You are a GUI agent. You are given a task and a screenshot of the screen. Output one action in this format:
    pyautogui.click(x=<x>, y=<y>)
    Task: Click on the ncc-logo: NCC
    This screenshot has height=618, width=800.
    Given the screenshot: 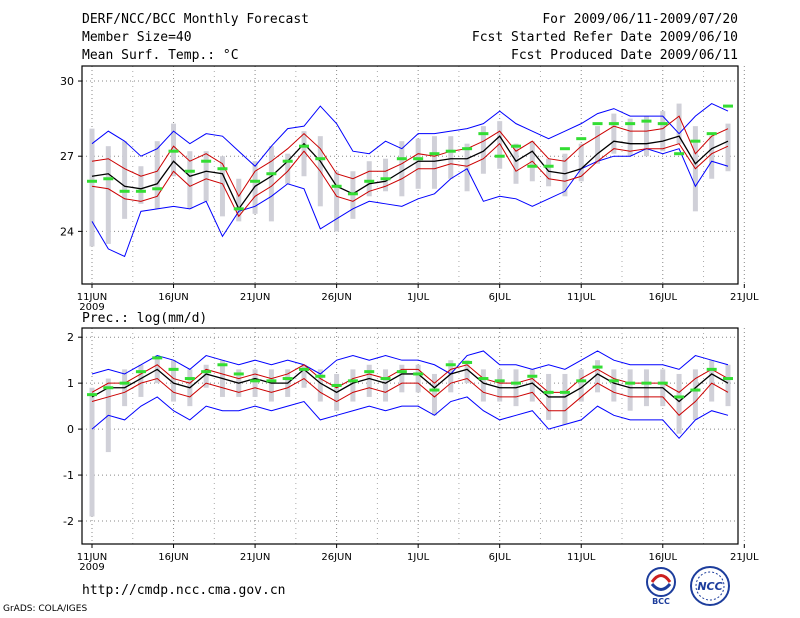 What is the action you would take?
    pyautogui.click(x=710, y=586)
    